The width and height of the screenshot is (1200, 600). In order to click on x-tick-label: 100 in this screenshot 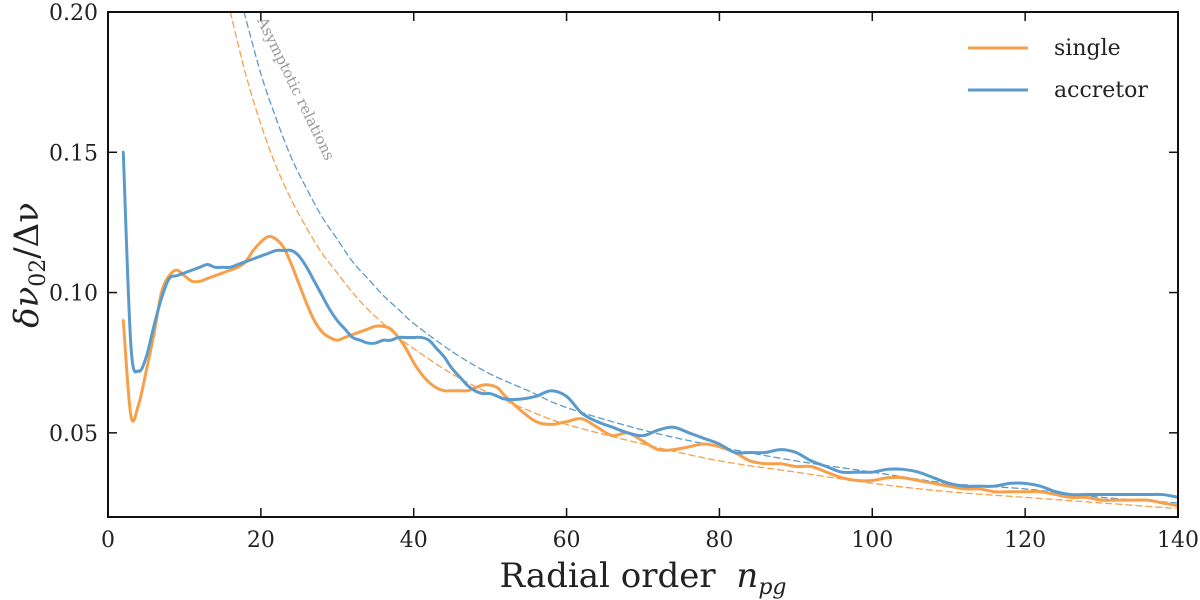, I will do `click(872, 540)`.